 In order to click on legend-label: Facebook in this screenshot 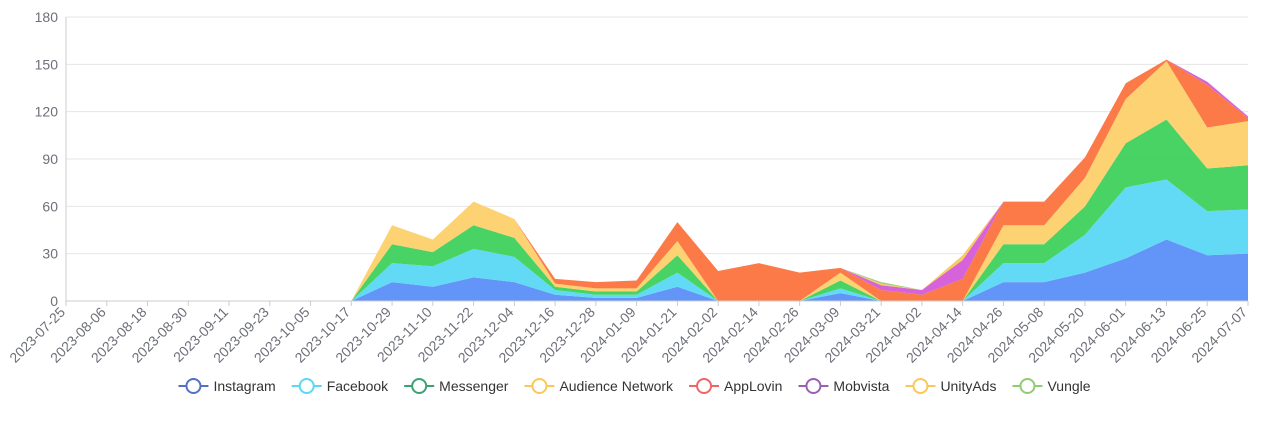, I will do `click(358, 386)`.